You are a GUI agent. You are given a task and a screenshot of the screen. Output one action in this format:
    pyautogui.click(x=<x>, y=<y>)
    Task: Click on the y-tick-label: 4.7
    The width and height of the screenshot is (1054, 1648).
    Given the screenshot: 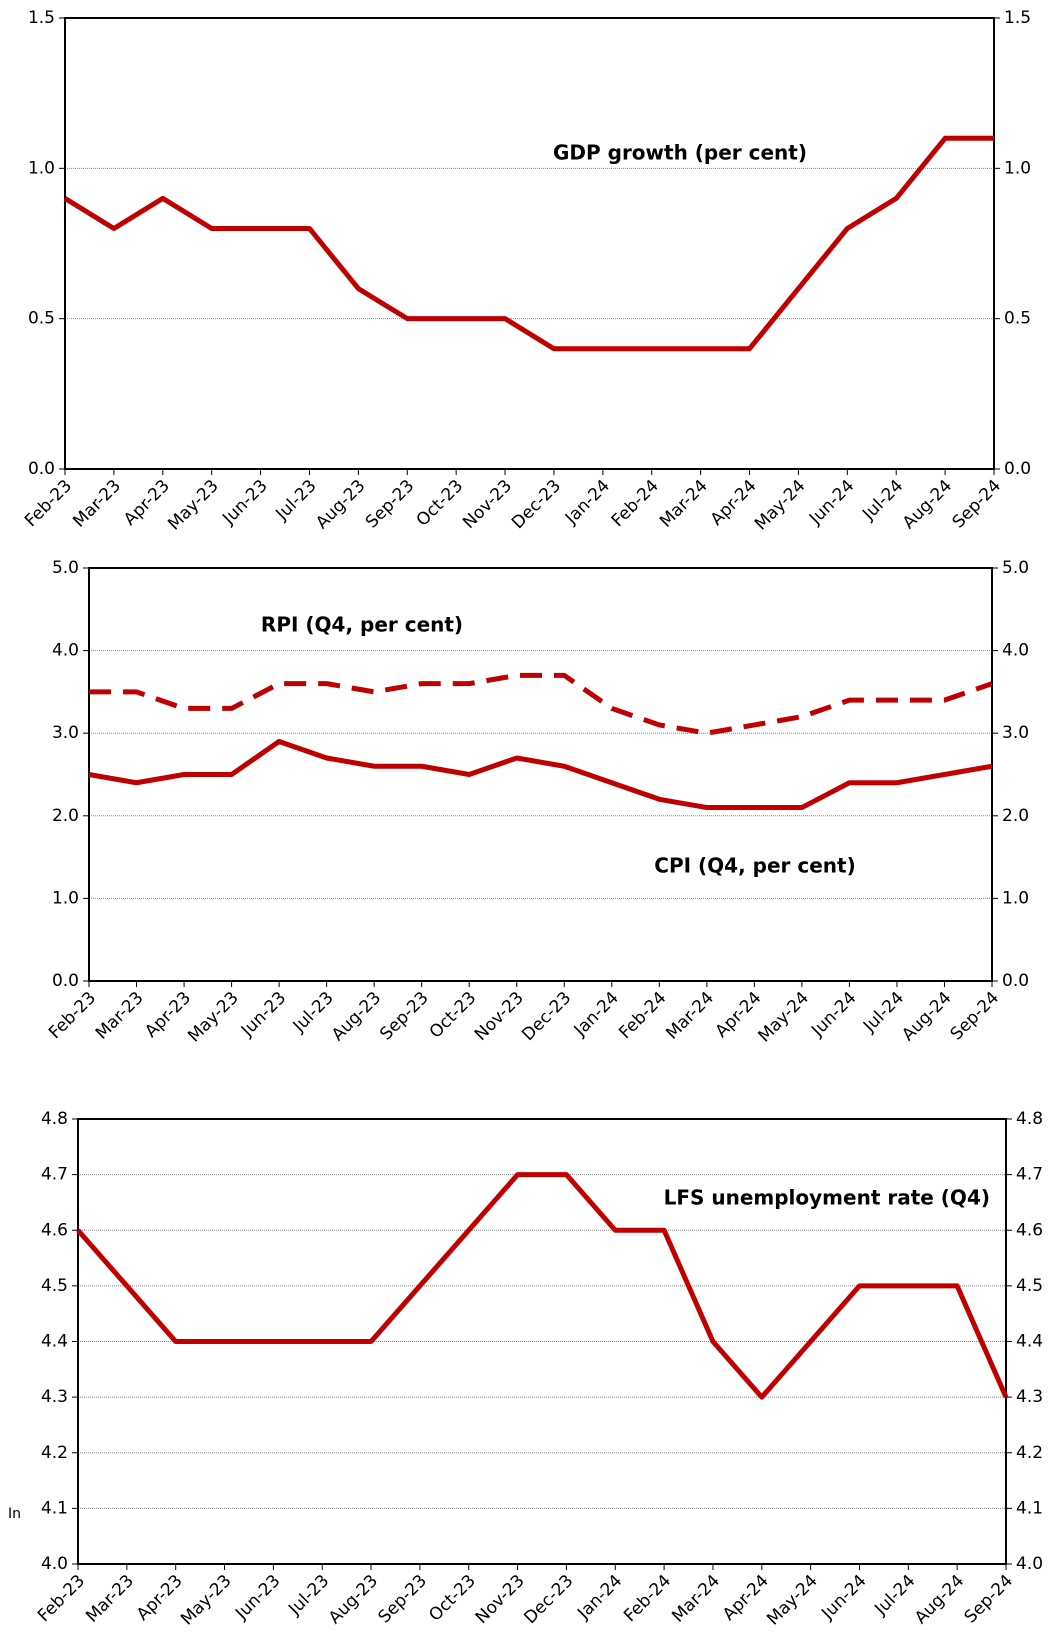 What is the action you would take?
    pyautogui.click(x=54, y=1175)
    